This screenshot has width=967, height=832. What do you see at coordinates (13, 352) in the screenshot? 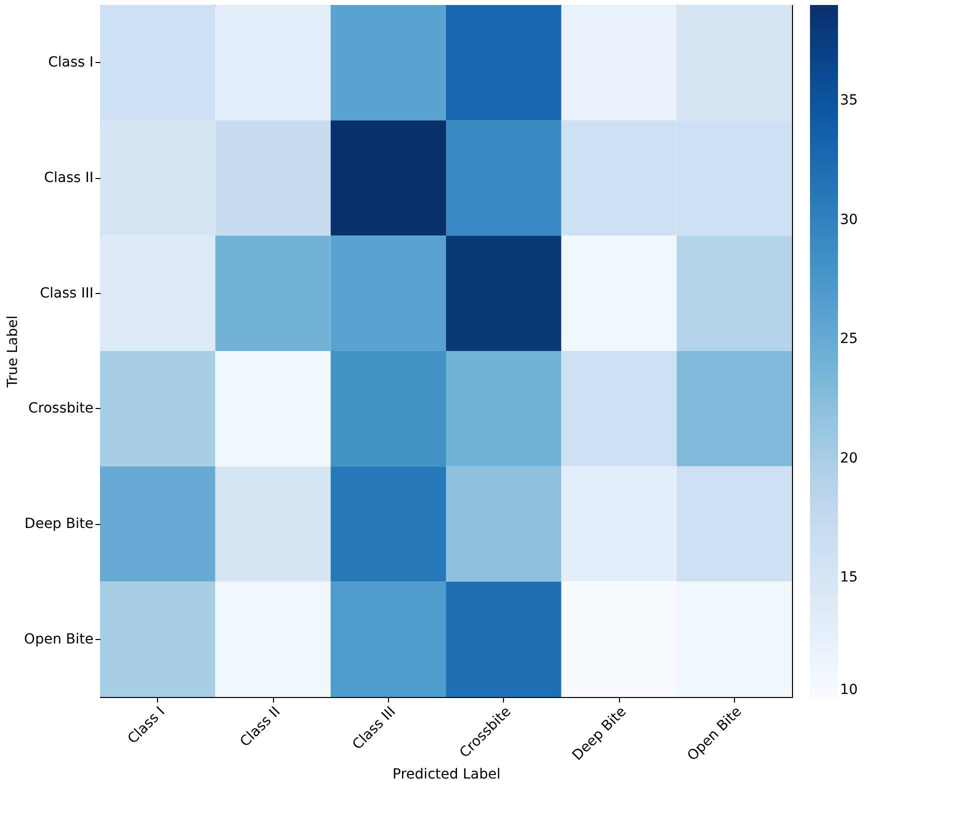
I see `y-axis-title: True Label` at bounding box center [13, 352].